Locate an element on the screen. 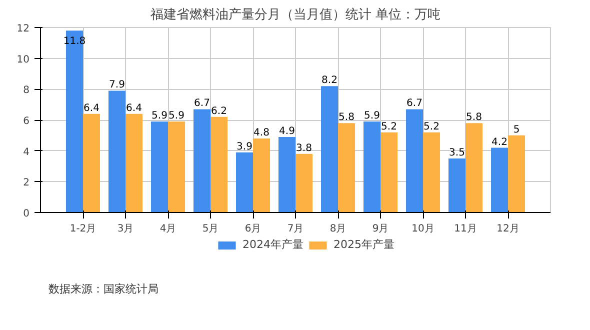 This screenshot has width=590, height=330. x-tick-label: 6月 is located at coordinates (253, 229).